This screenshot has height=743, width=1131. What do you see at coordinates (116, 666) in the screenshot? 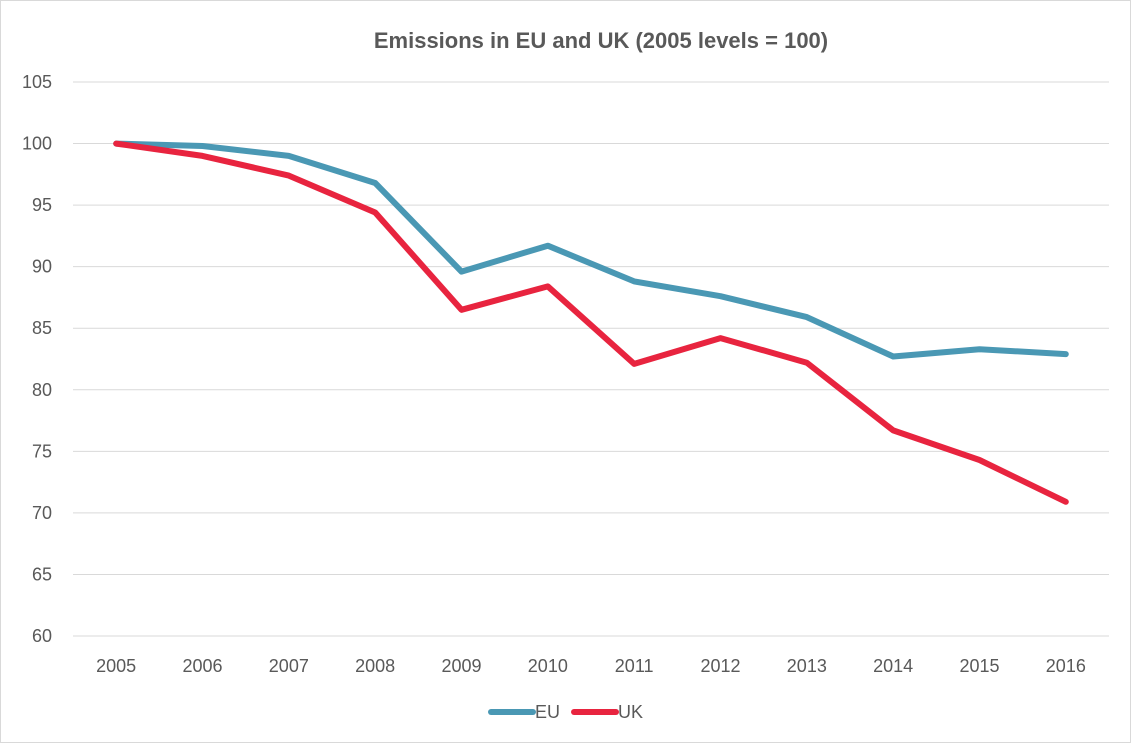
I see `x-tick-label: 2005` at bounding box center [116, 666].